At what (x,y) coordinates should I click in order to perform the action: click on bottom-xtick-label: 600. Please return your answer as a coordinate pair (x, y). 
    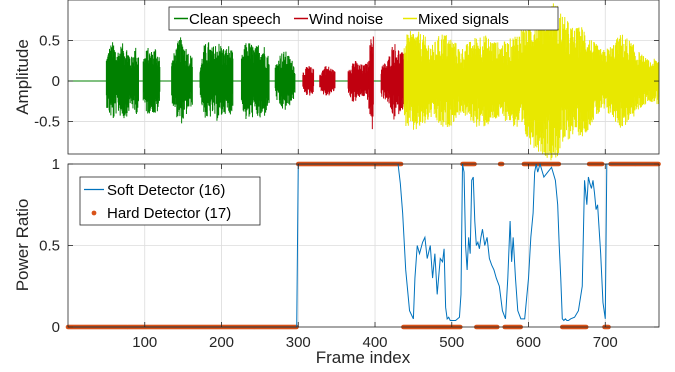
    Looking at the image, I should click on (528, 342).